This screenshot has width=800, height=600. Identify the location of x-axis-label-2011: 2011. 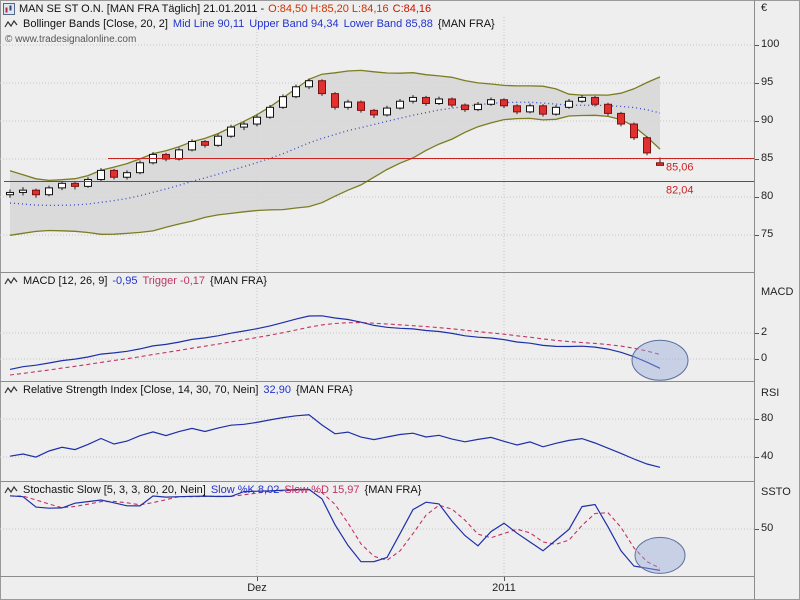
(504, 588).